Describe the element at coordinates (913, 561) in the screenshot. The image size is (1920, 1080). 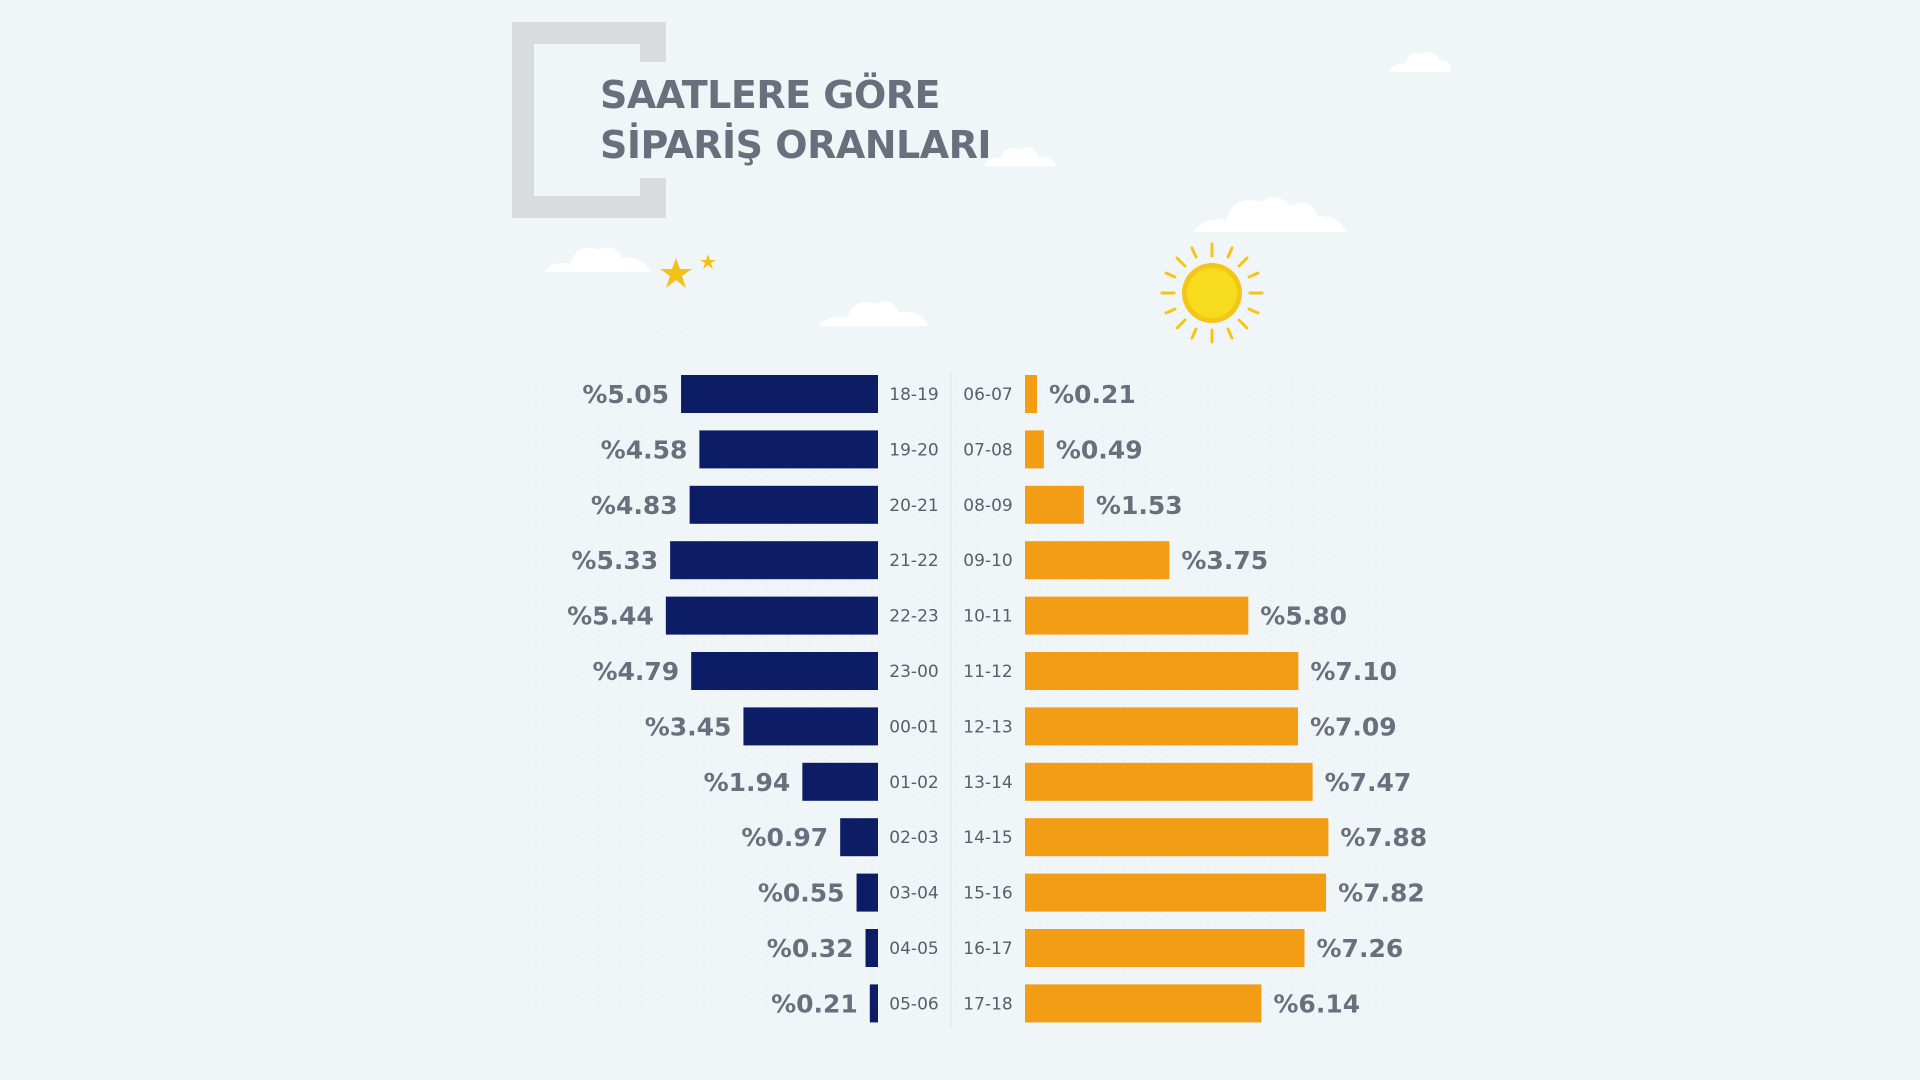
I see `night-hour-label: 21-22` at that location.